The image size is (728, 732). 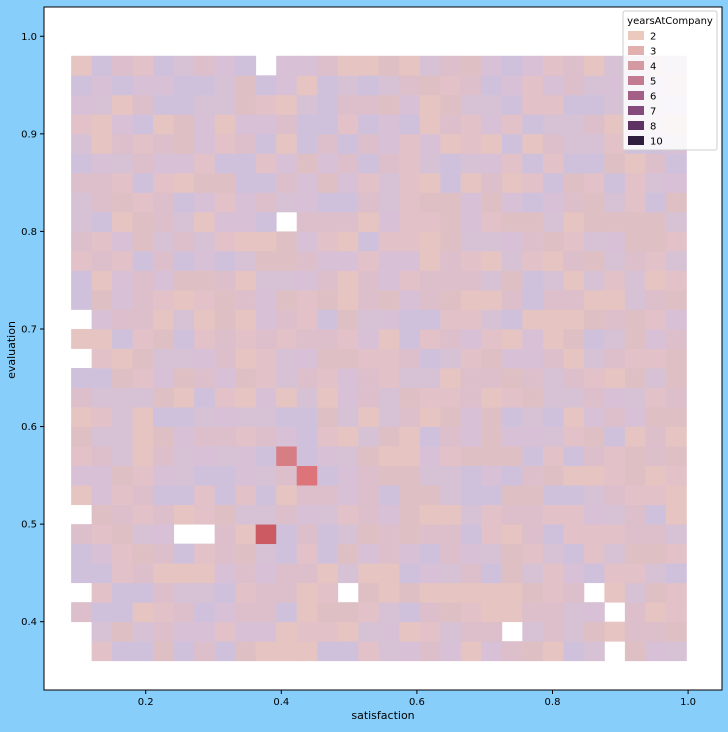 I want to click on x-tick-label: 0.6, so click(x=417, y=702).